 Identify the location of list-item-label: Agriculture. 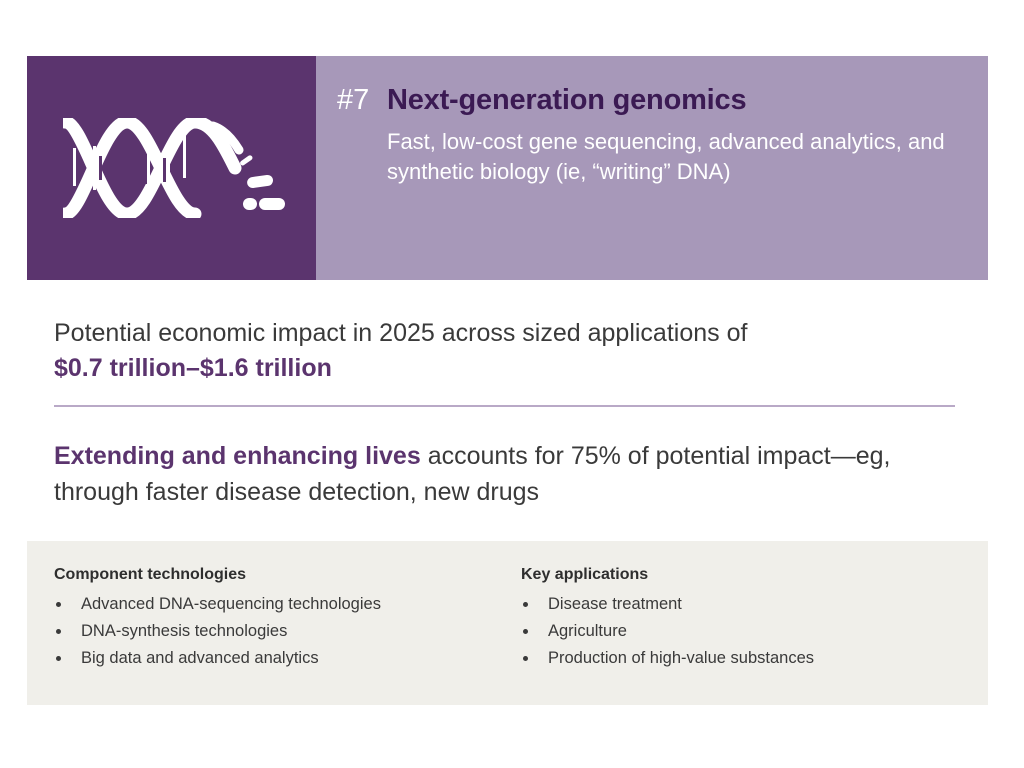
(587, 631).